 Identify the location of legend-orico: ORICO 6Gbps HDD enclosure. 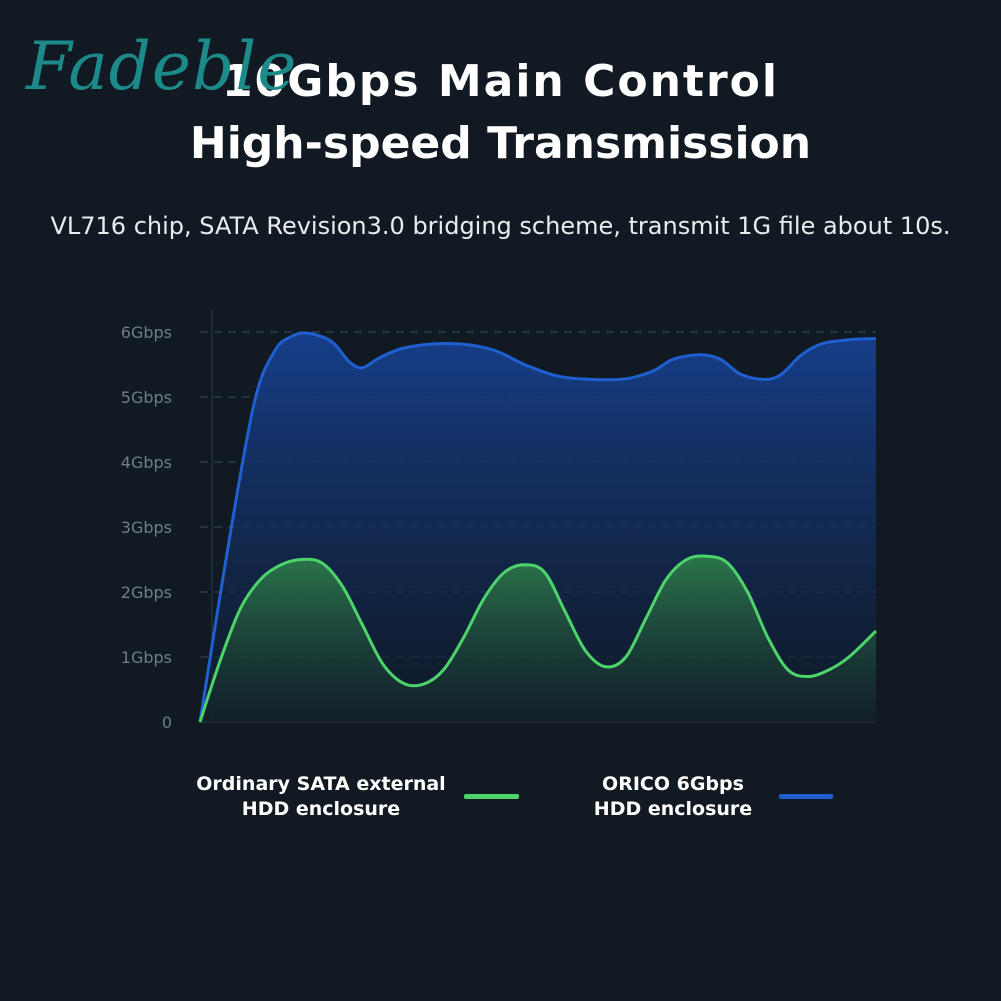
(673, 797).